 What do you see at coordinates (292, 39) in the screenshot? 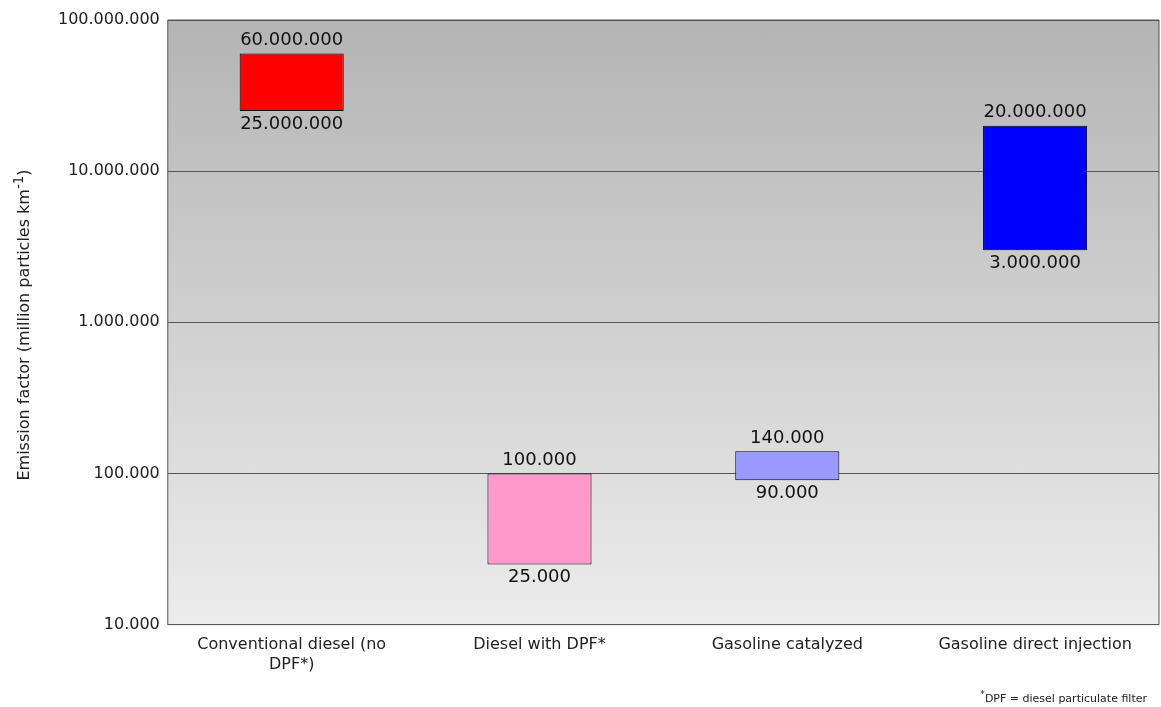
I see `annotation: 60.000.000` at bounding box center [292, 39].